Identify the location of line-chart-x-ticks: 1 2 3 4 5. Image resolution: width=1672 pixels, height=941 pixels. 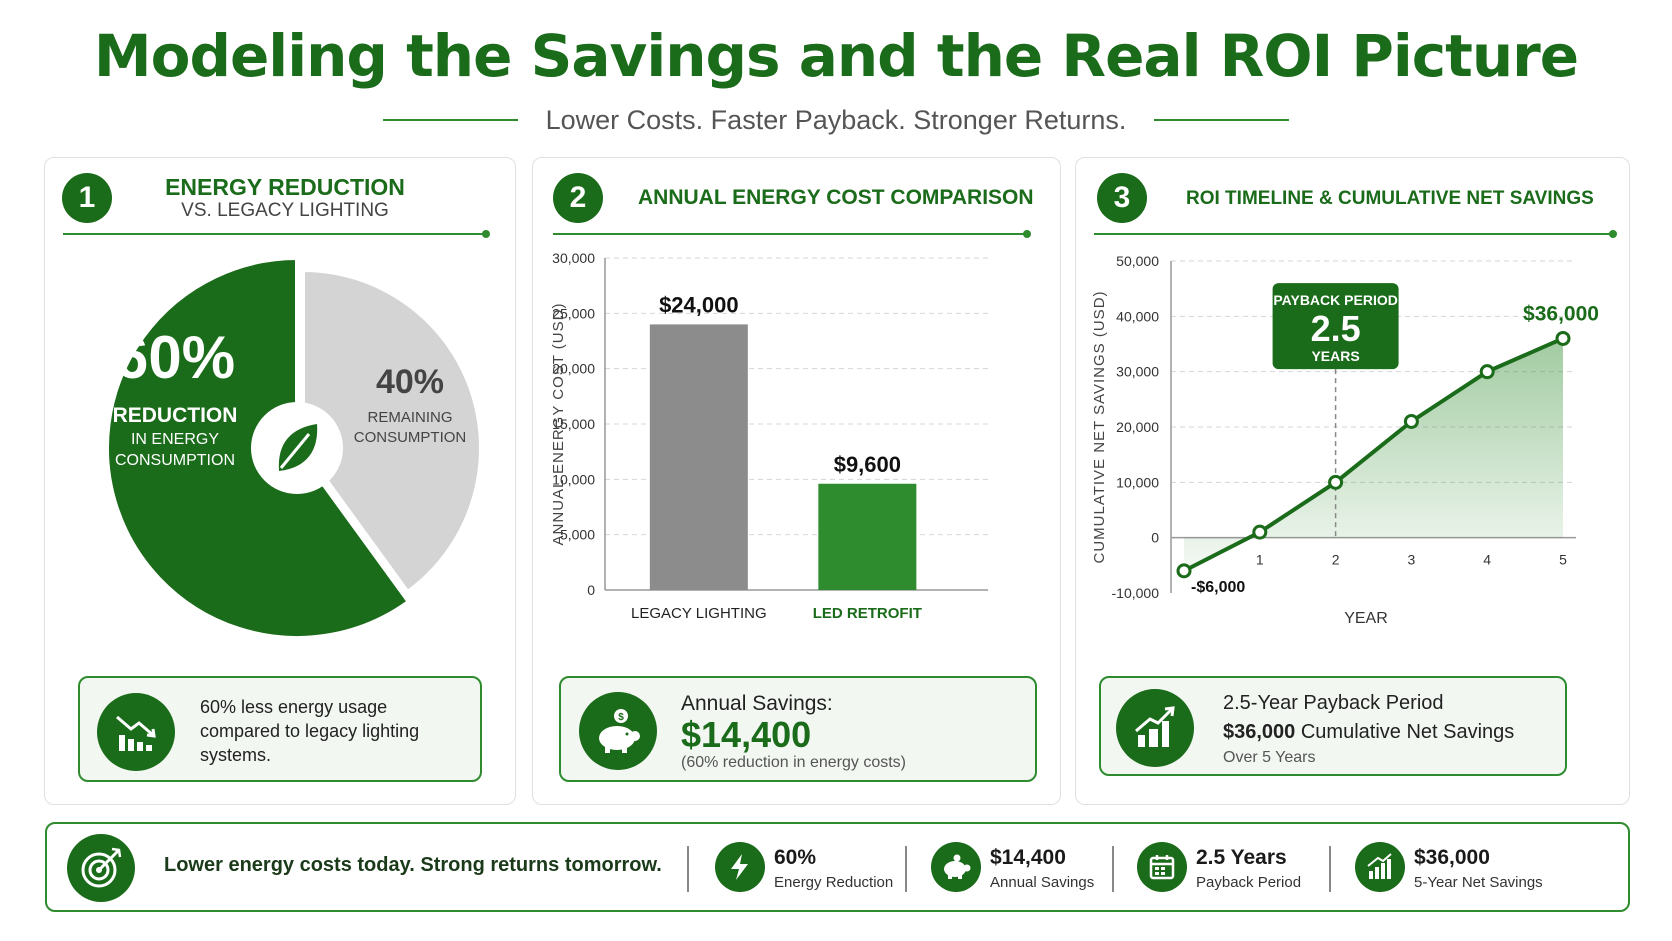
(1411, 560).